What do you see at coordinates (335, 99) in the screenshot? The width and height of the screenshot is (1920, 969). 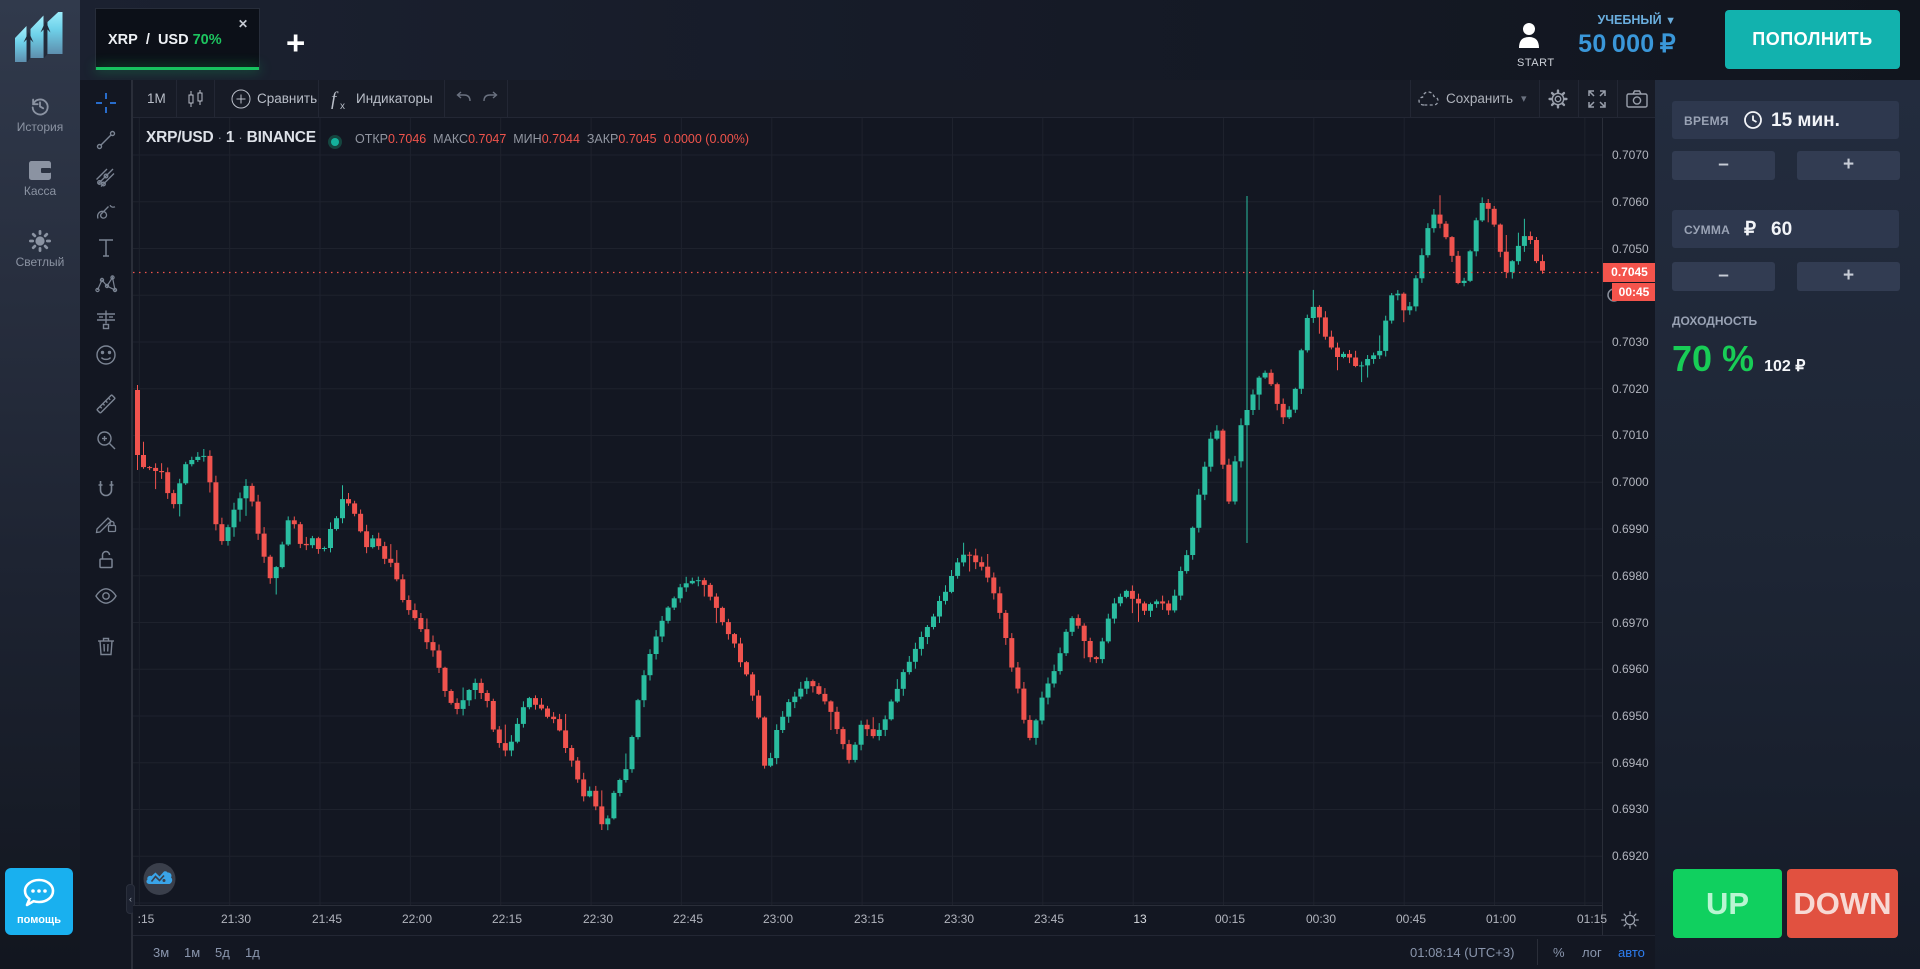 I see `svg-text: f` at bounding box center [335, 99].